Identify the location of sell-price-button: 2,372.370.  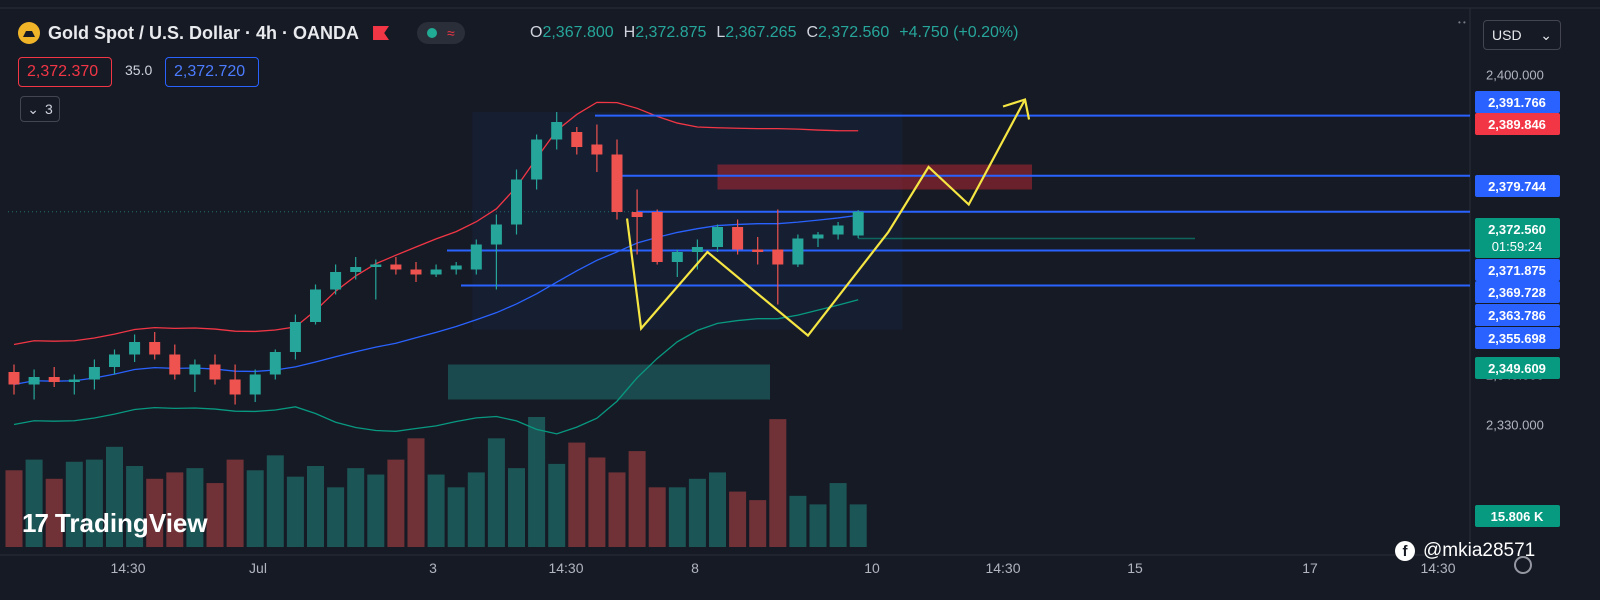
(65, 72).